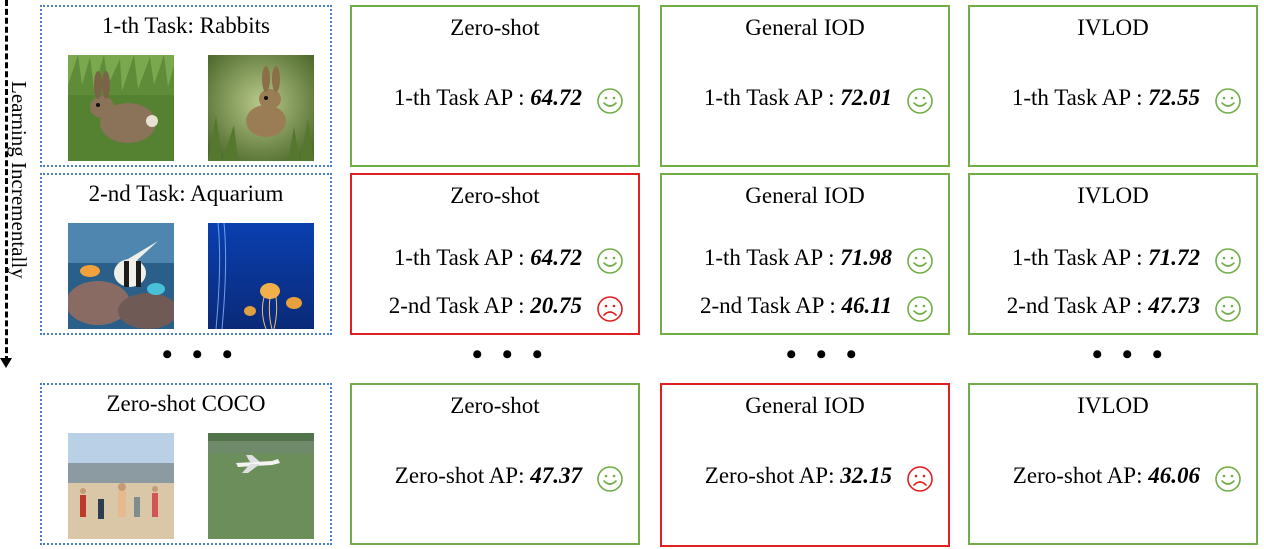 The width and height of the screenshot is (1264, 549). Describe the element at coordinates (6, 363) in the screenshot. I see `arrow-down-icon` at that location.